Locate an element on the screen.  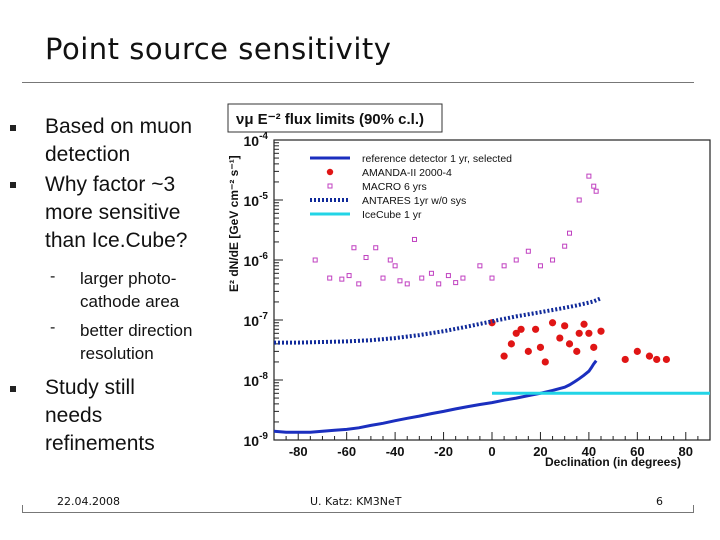
chart-title-box: νμ E⁻² flux limits (90% c.l.) is located at coordinates (335, 118).